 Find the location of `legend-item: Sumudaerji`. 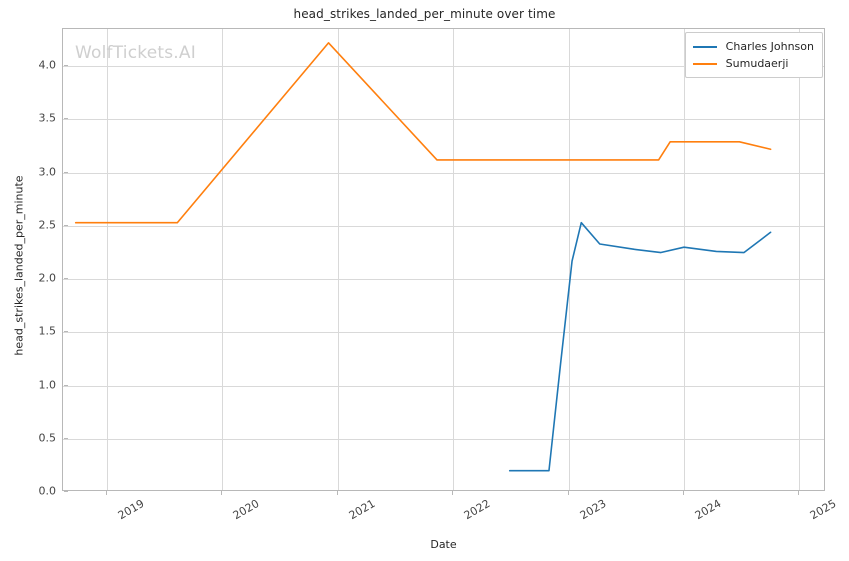

legend-item: Sumudaerji is located at coordinates (753, 63).